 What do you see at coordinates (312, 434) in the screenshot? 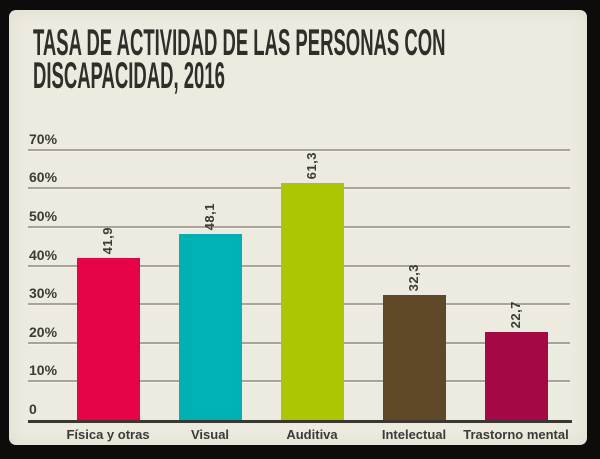
I see `x-axis-category-label: Auditiva` at bounding box center [312, 434].